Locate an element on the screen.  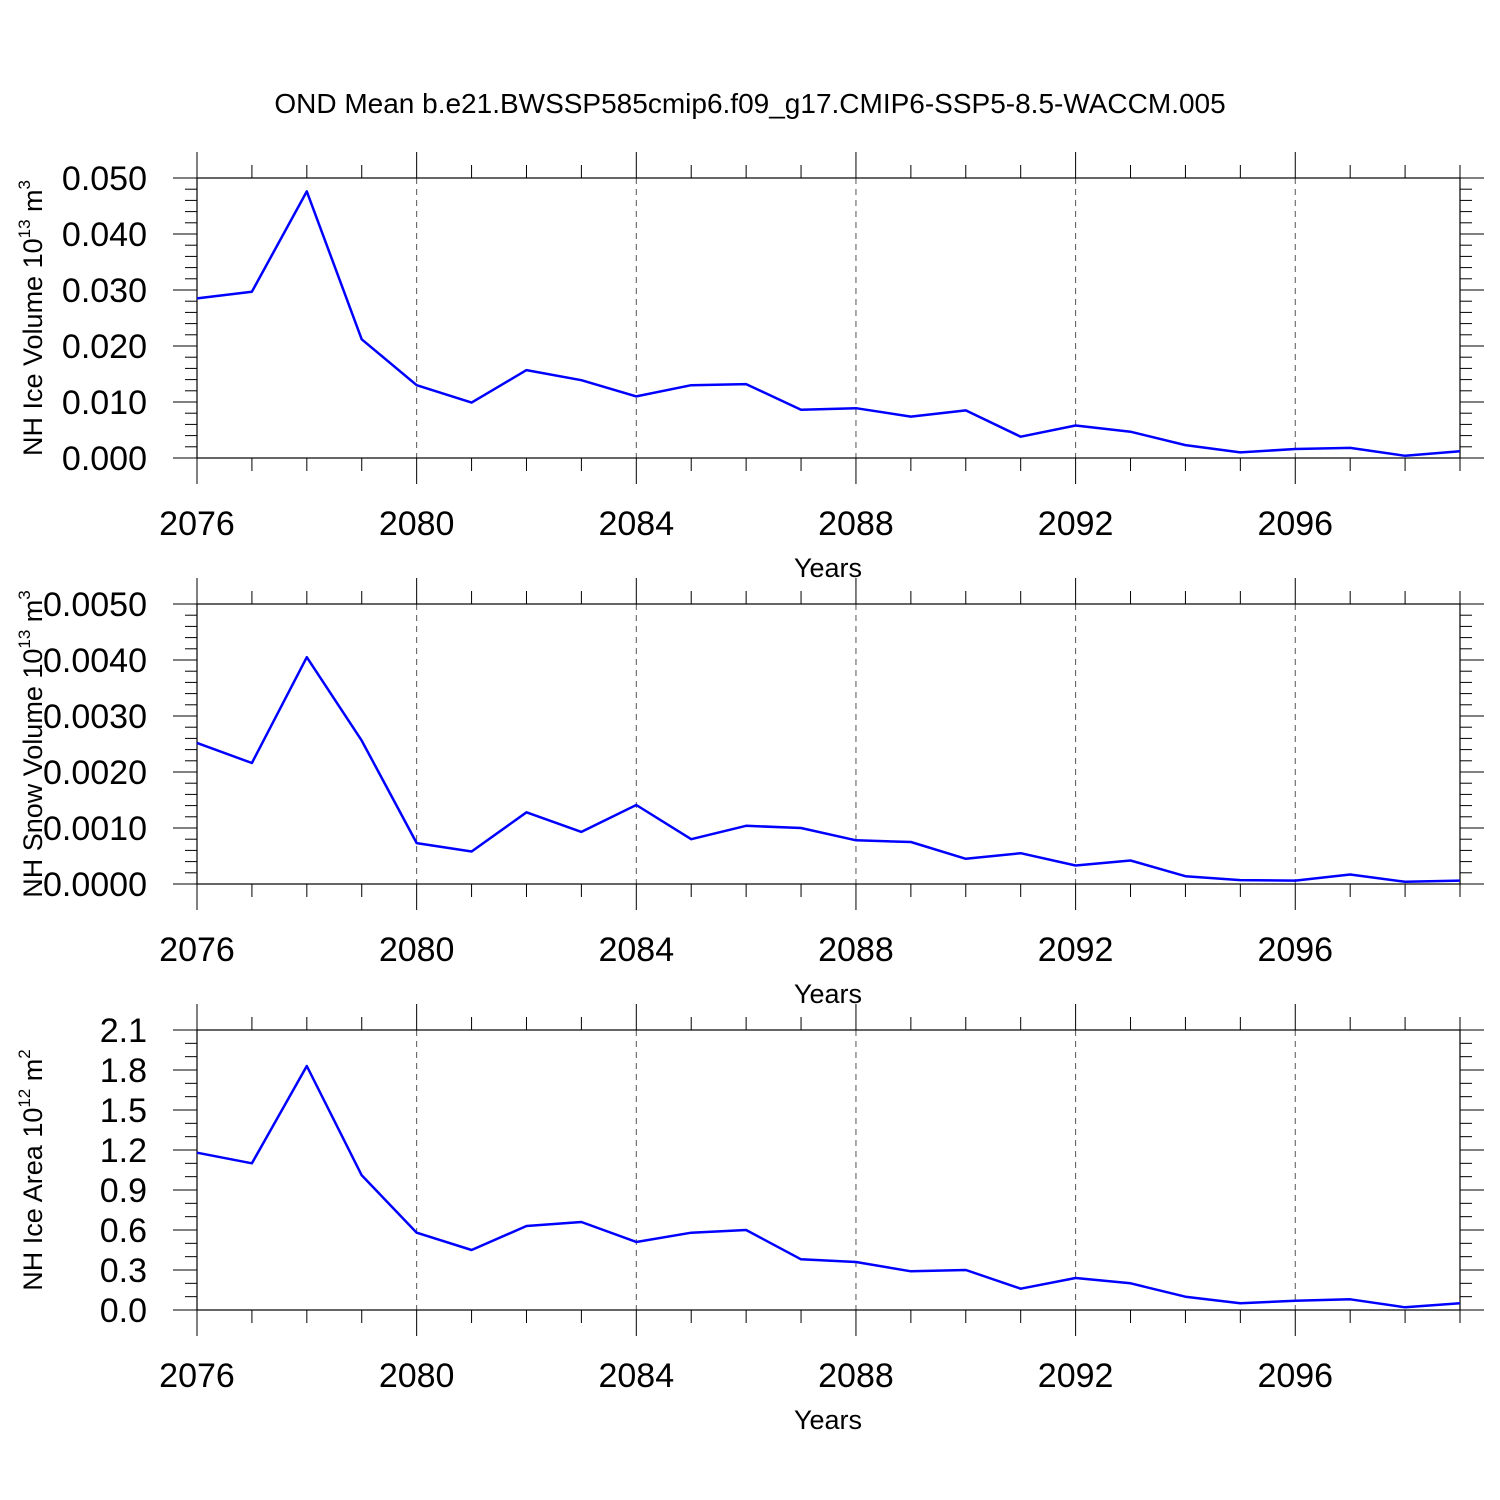
y-tick-label: 0.010 is located at coordinates (104, 403).